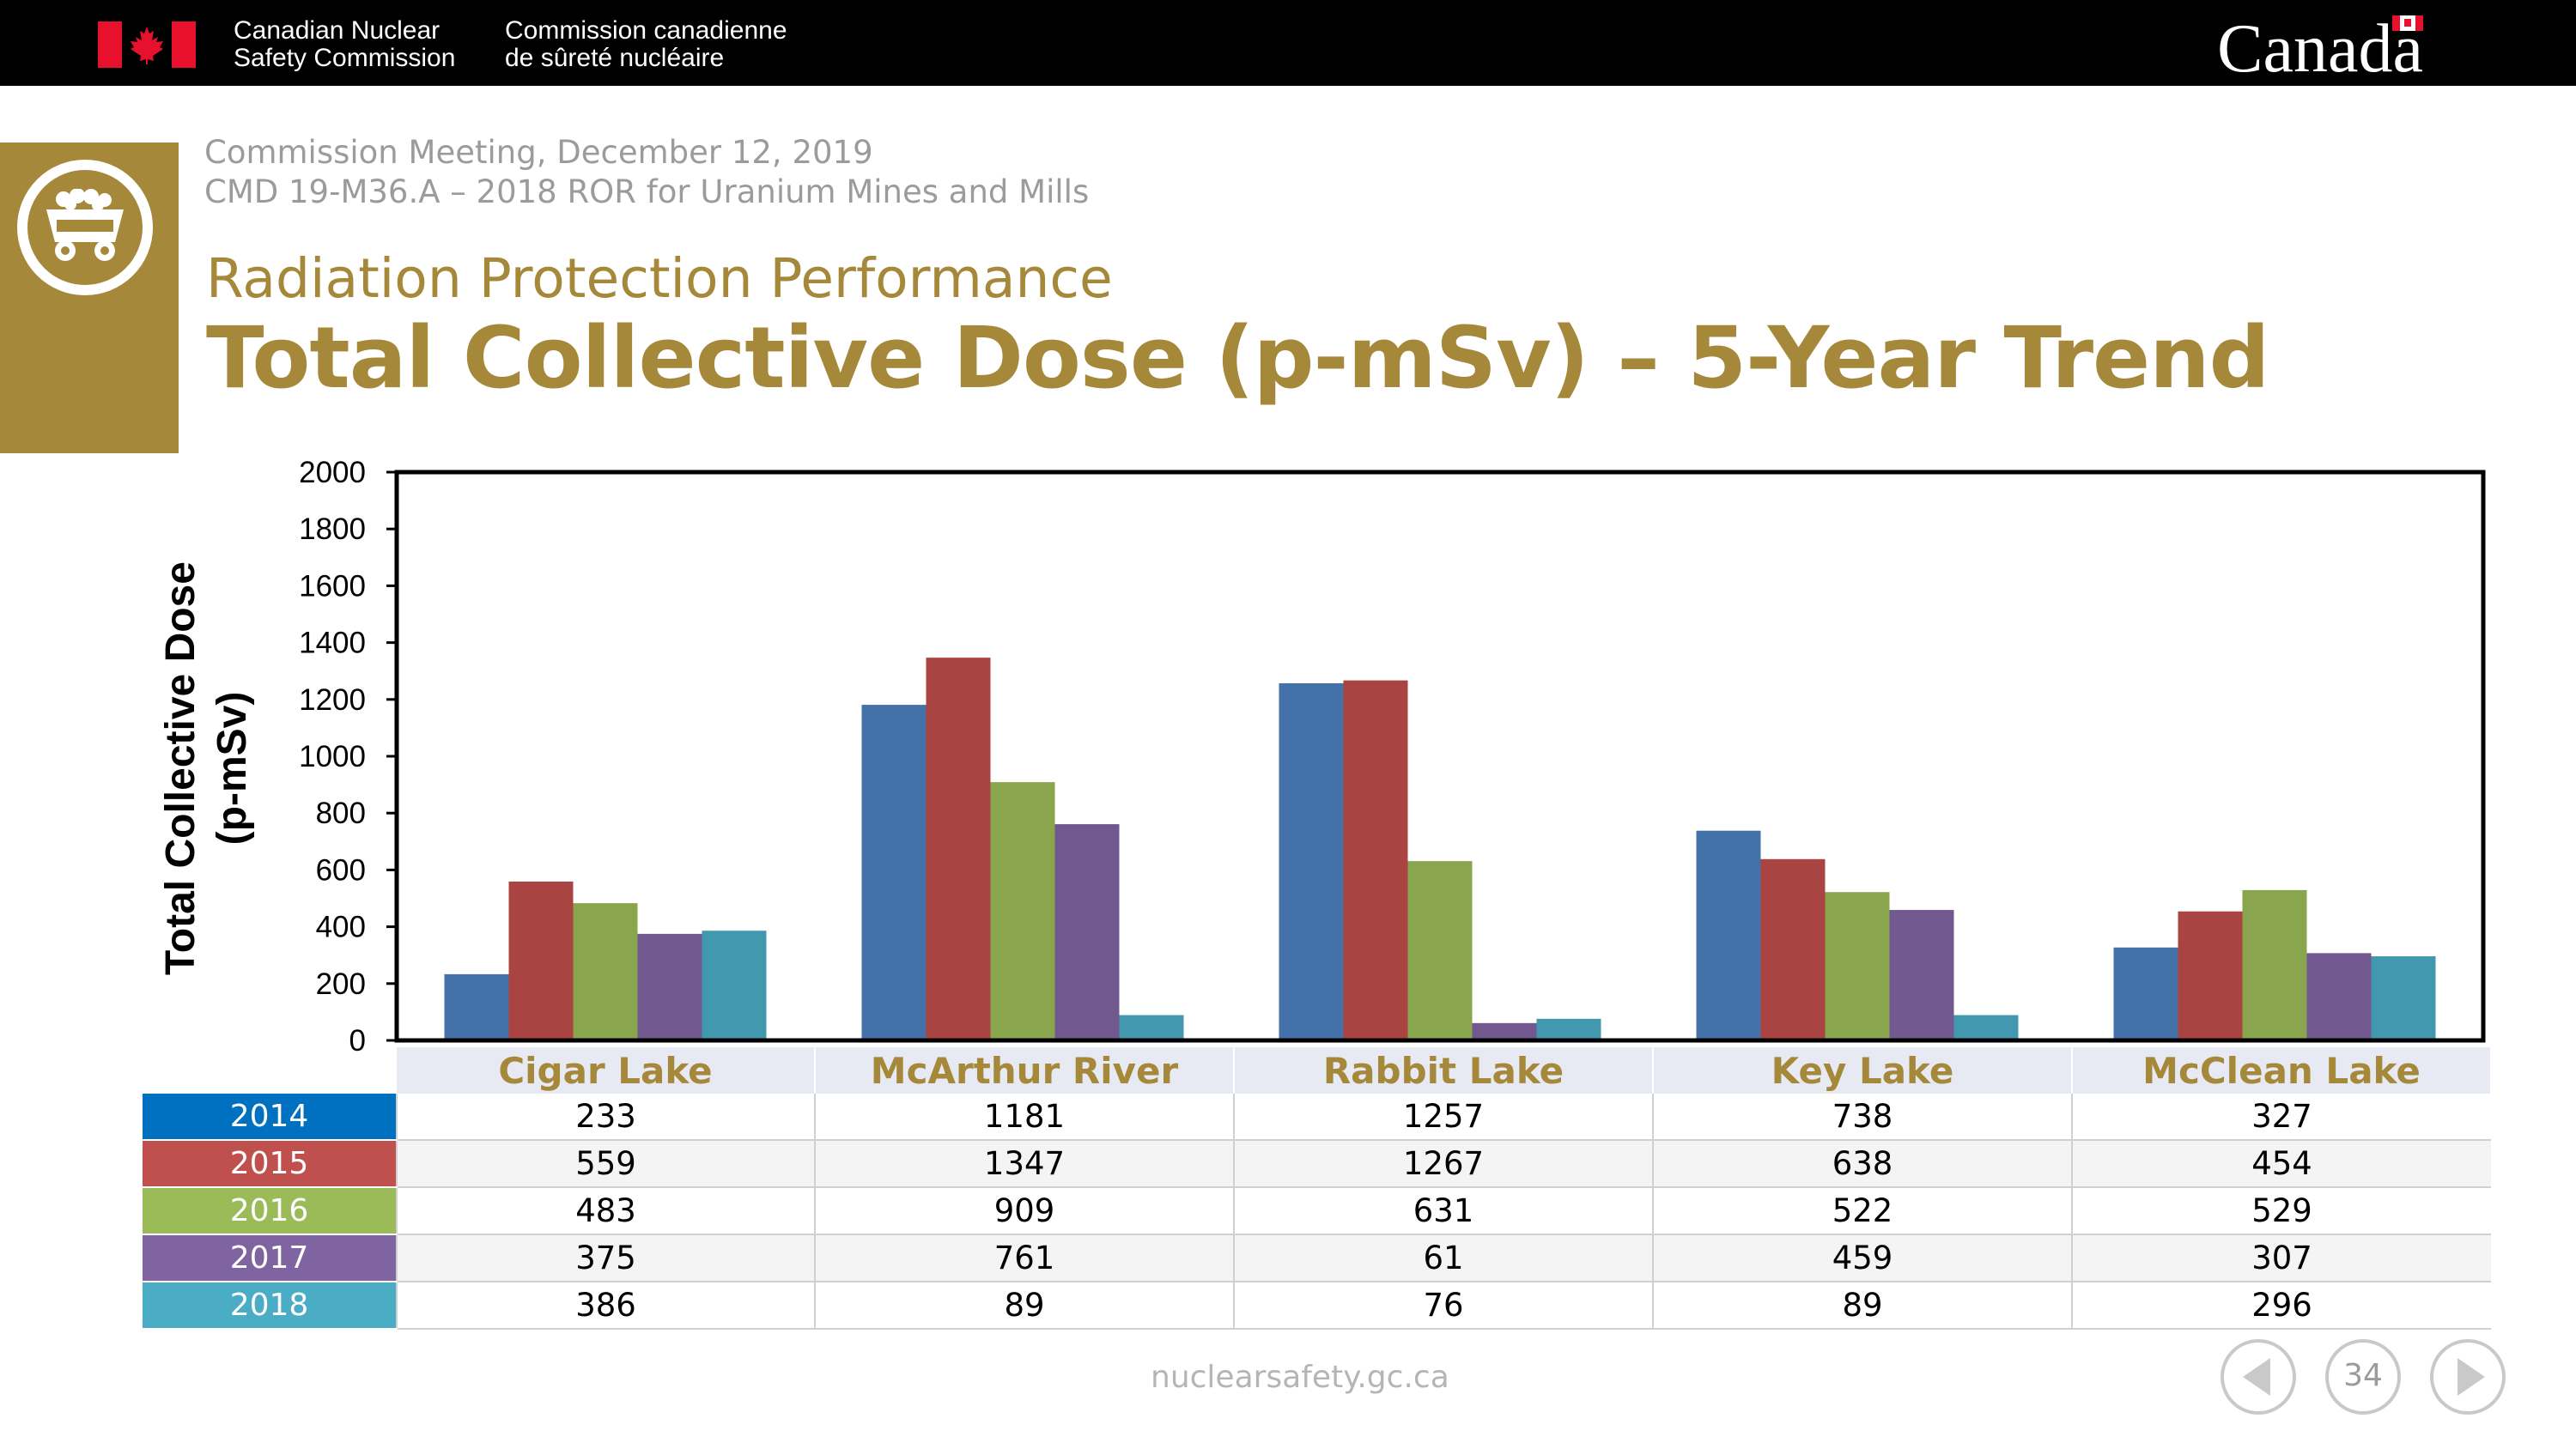 This screenshot has height=1449, width=2576. What do you see at coordinates (1444, 1070) in the screenshot?
I see `category-header: Rabbit Lake` at bounding box center [1444, 1070].